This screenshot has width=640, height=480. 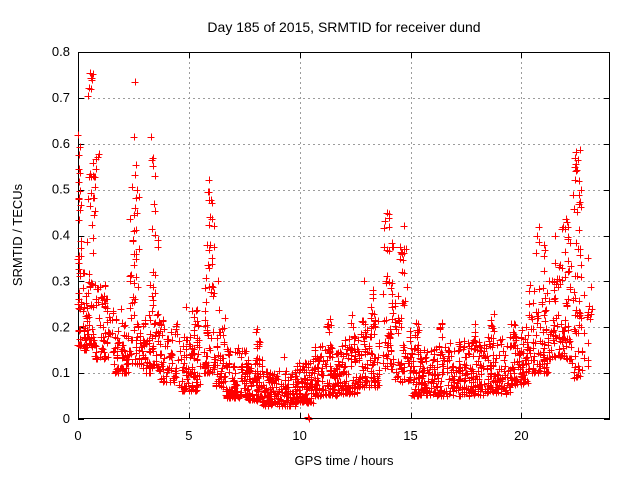 What do you see at coordinates (61, 280) in the screenshot?
I see `y-tick-label: 0.3` at bounding box center [61, 280].